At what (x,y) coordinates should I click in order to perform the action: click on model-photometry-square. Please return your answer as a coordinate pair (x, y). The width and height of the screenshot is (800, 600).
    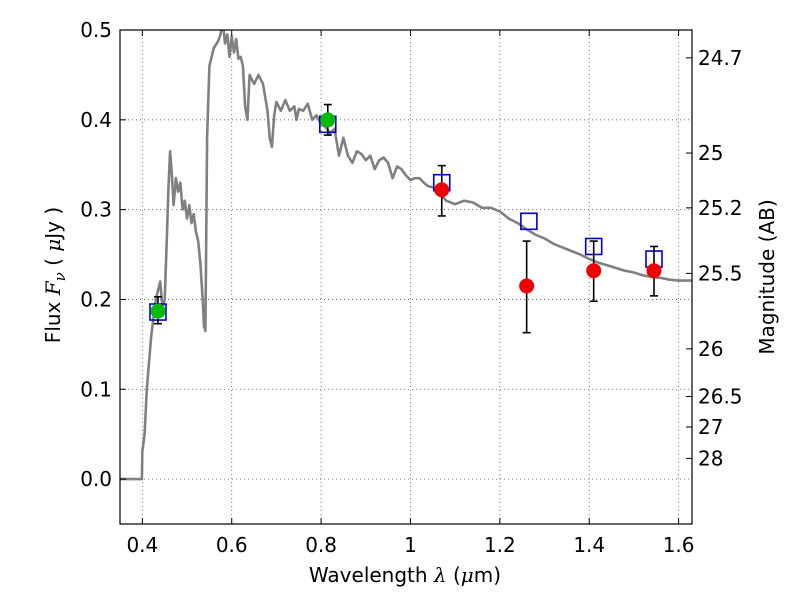
    Looking at the image, I should click on (529, 221).